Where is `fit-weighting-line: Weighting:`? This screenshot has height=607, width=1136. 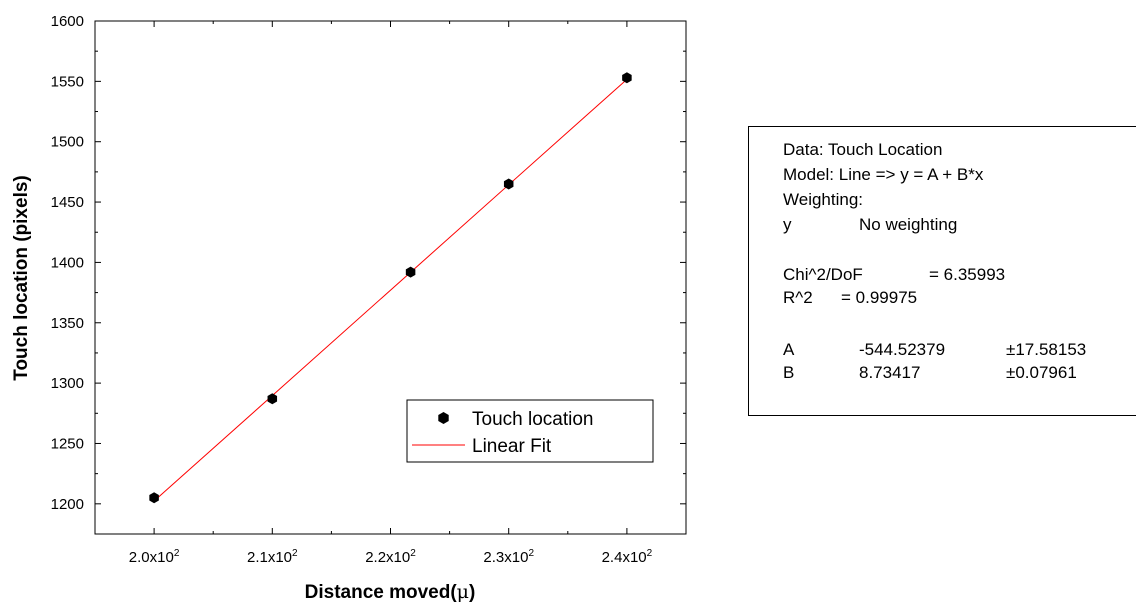 fit-weighting-line: Weighting: is located at coordinates (823, 199).